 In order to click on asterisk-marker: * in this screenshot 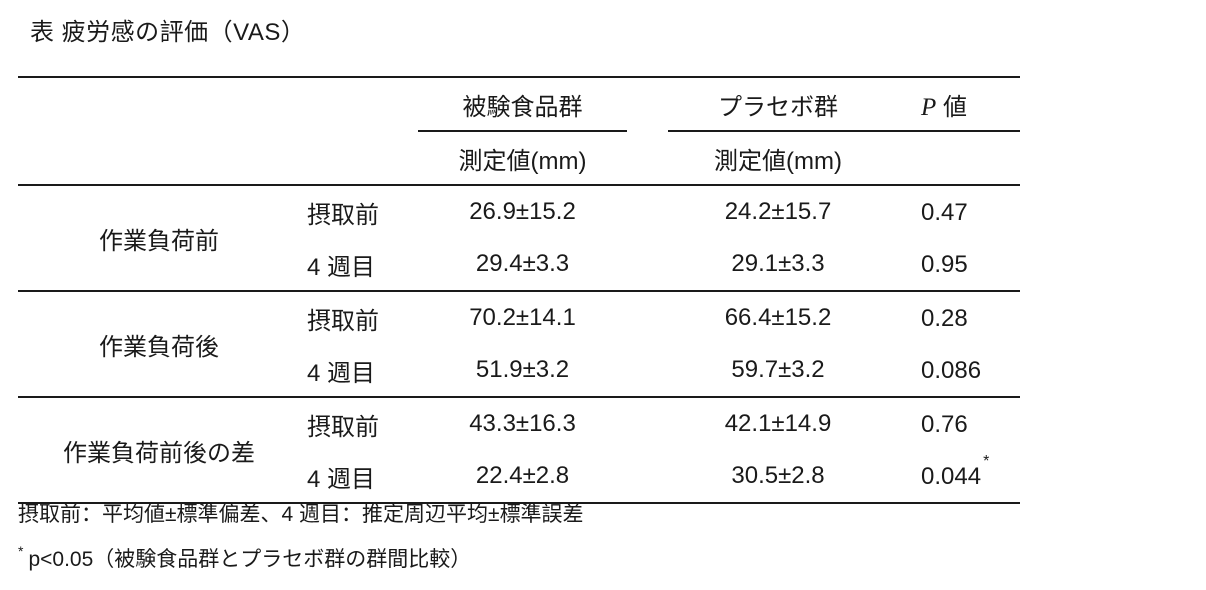, I will do `click(21, 551)`.